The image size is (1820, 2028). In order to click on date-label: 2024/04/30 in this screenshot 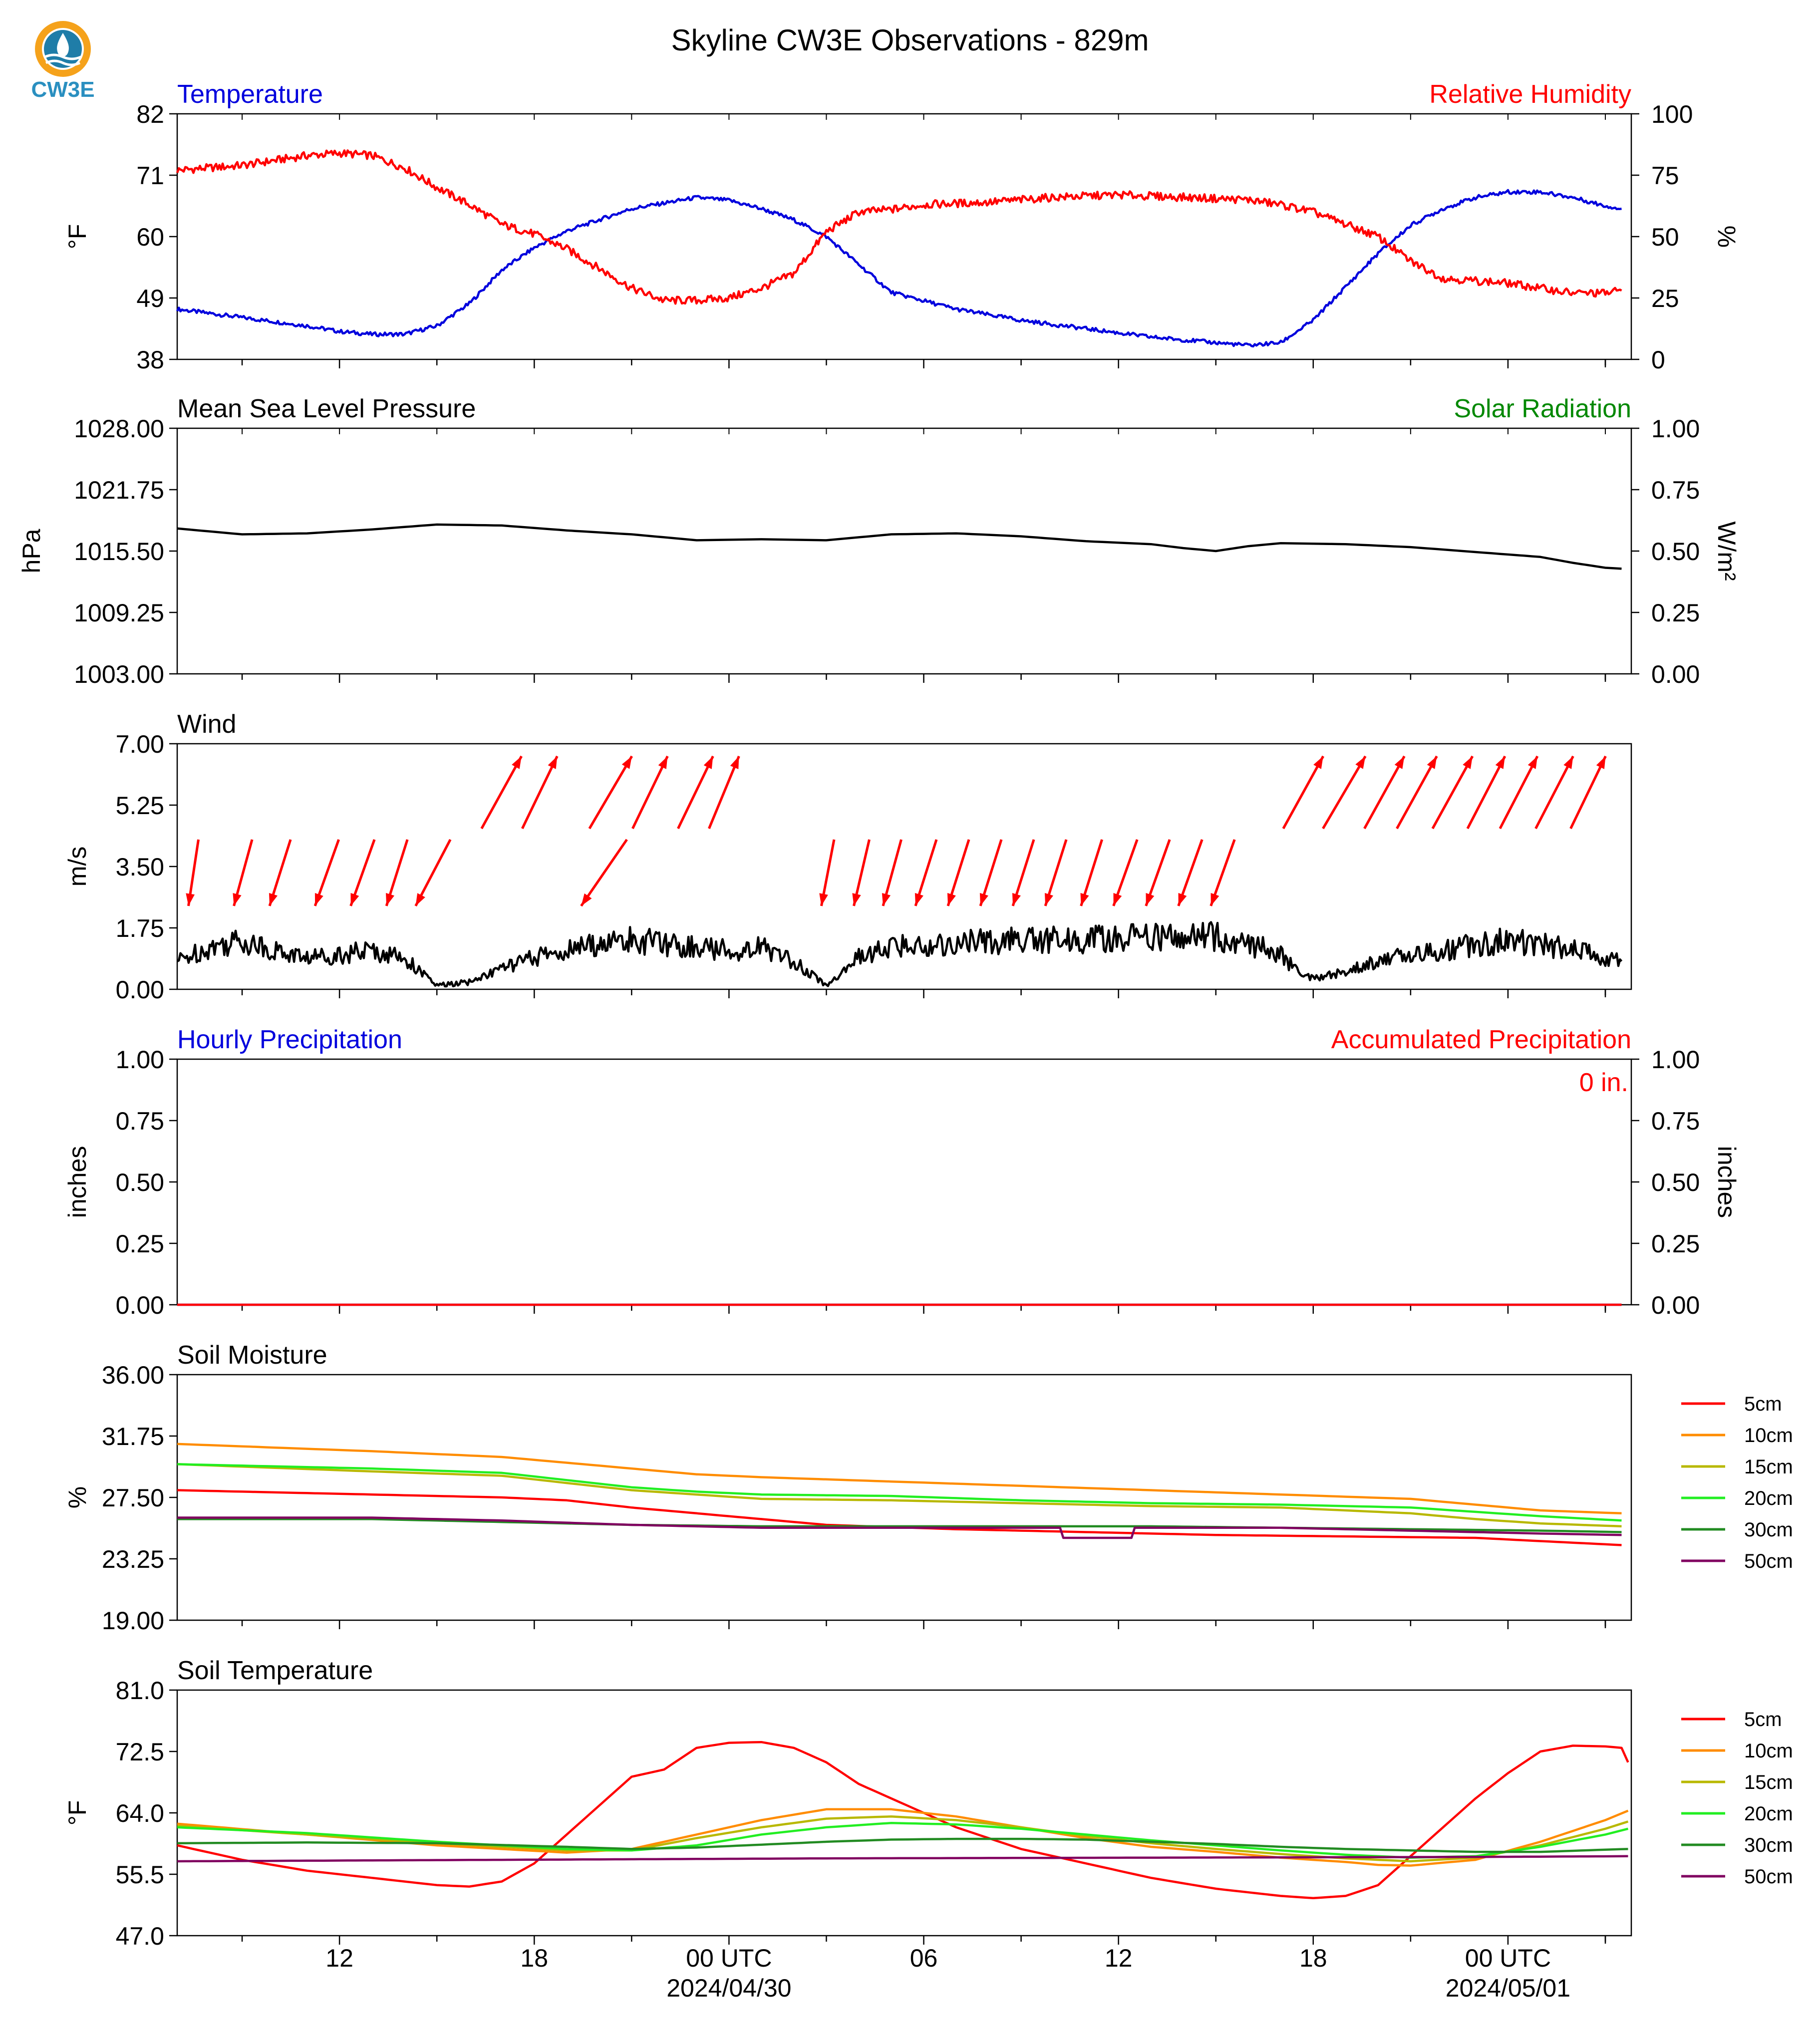, I will do `click(728, 1988)`.